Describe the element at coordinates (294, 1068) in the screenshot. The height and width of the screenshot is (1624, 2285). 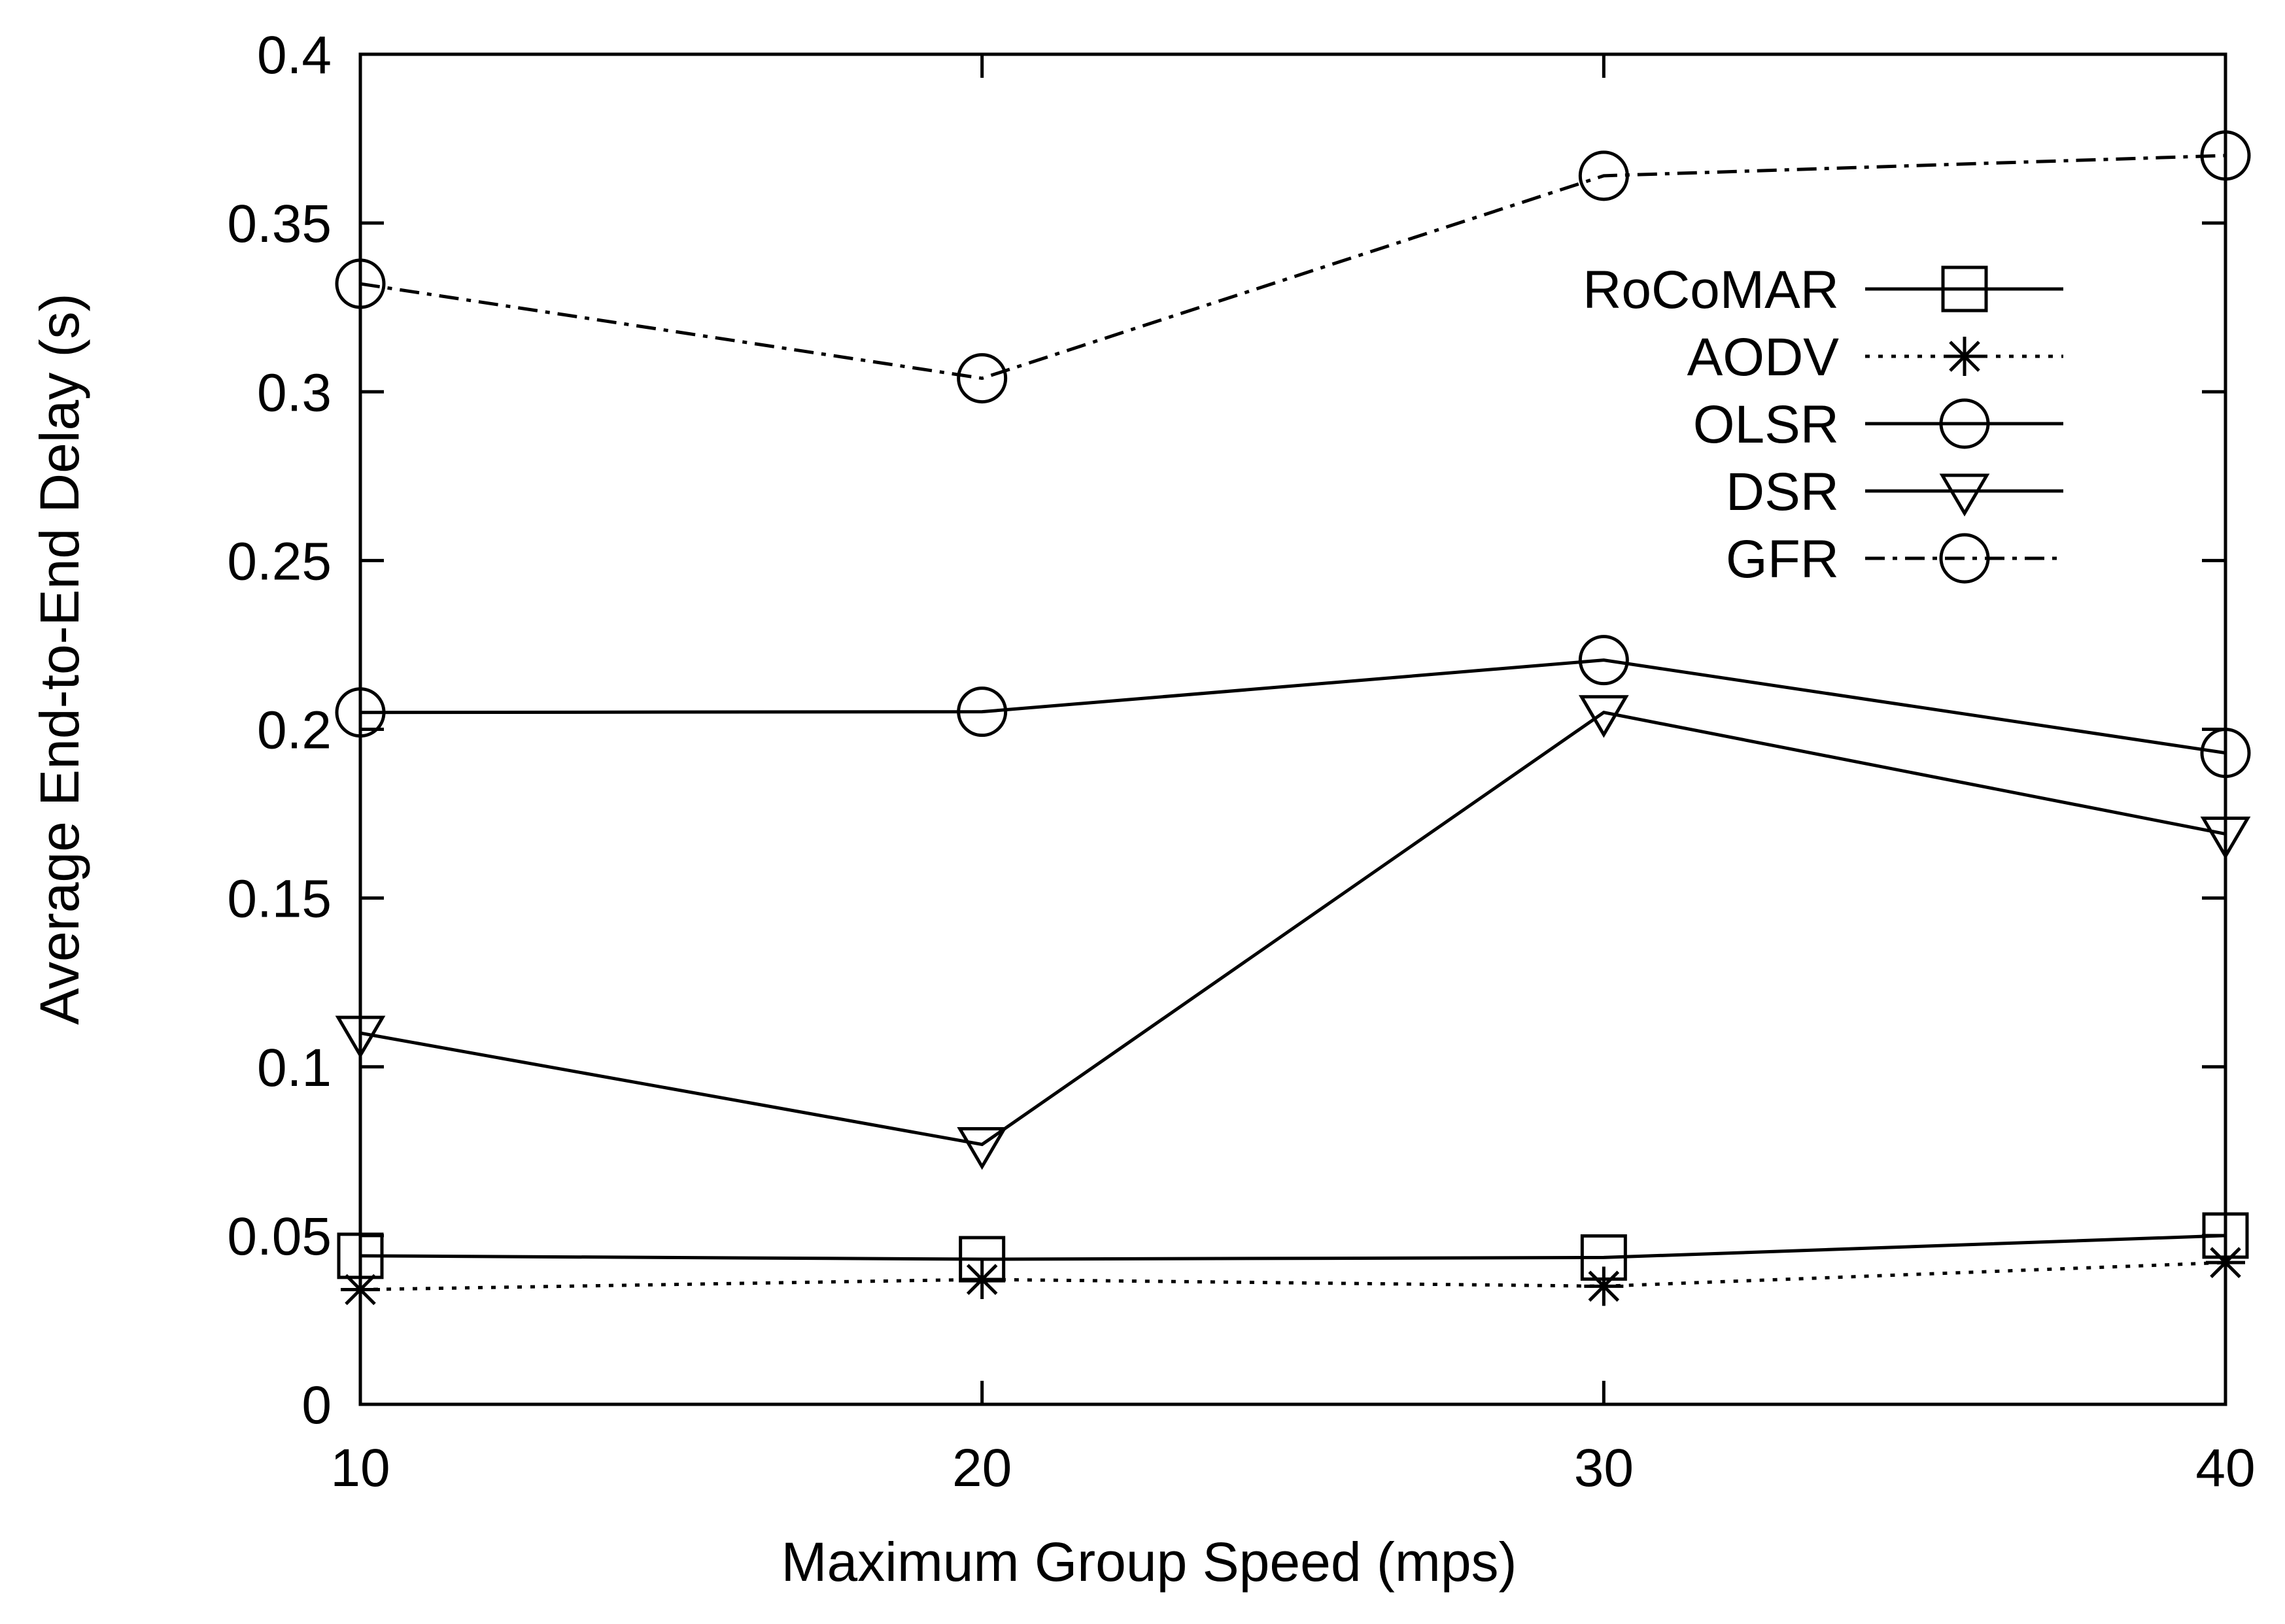
I see `y-tick-label: 0.1` at that location.